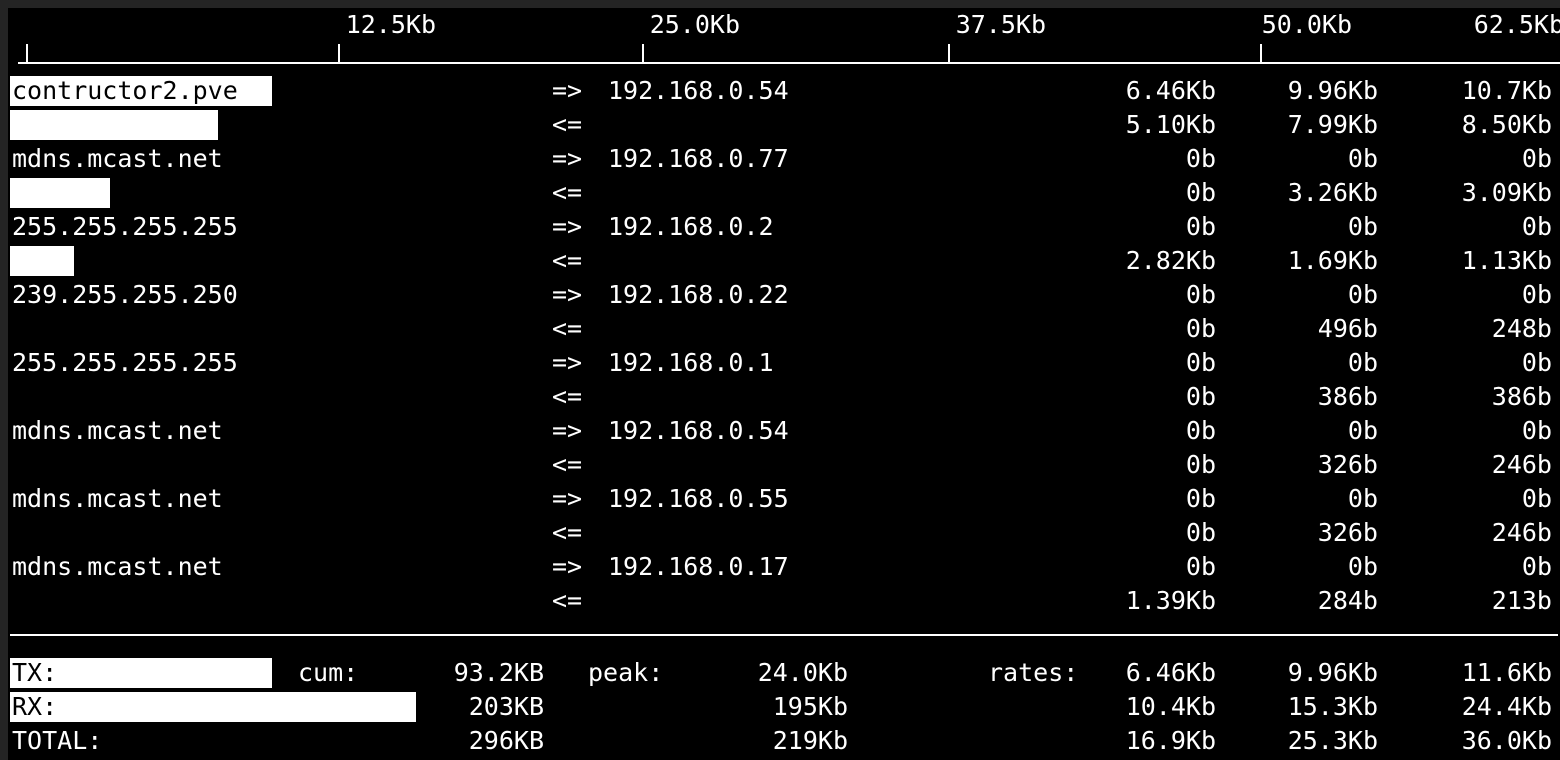 This screenshot has height=760, width=1560. Describe the element at coordinates (506, 740) in the screenshot. I see `cum-value: 296KB` at that location.